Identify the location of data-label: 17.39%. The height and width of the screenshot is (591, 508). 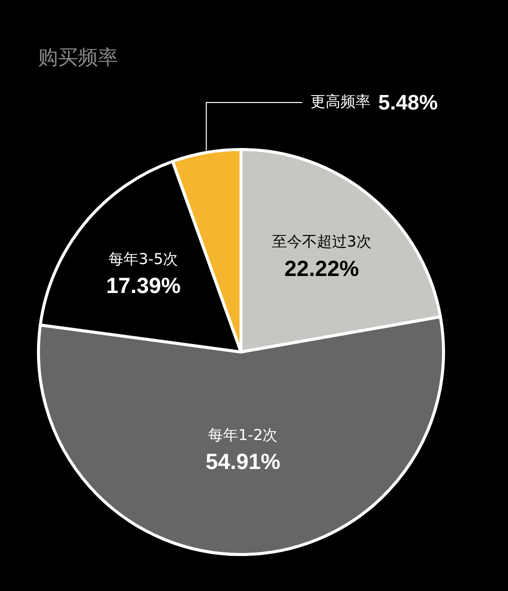
(143, 285).